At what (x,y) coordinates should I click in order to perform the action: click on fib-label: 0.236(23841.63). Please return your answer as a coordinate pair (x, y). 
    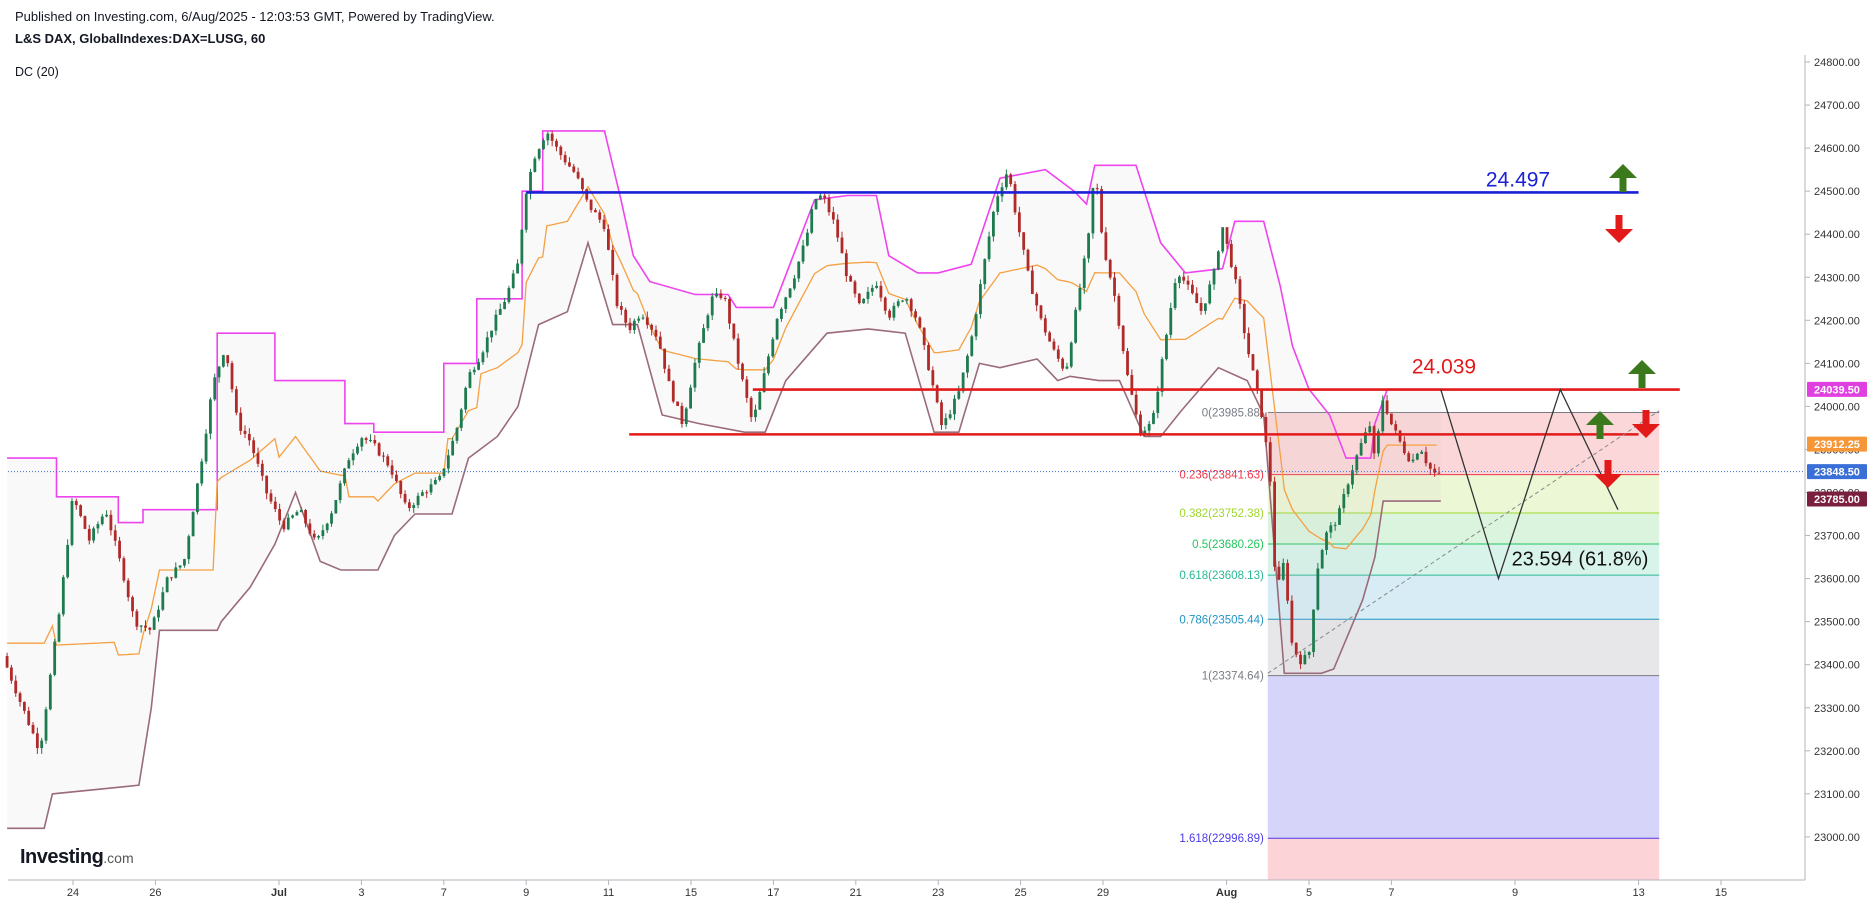
    Looking at the image, I should click on (1221, 476).